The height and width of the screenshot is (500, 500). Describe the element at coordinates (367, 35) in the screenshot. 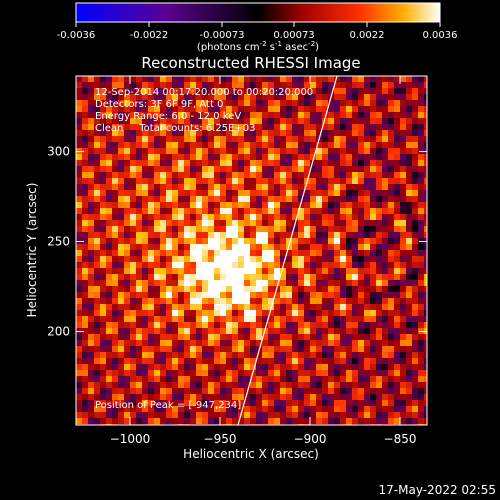

I see `colorbar-tick-label: 0.0022` at that location.